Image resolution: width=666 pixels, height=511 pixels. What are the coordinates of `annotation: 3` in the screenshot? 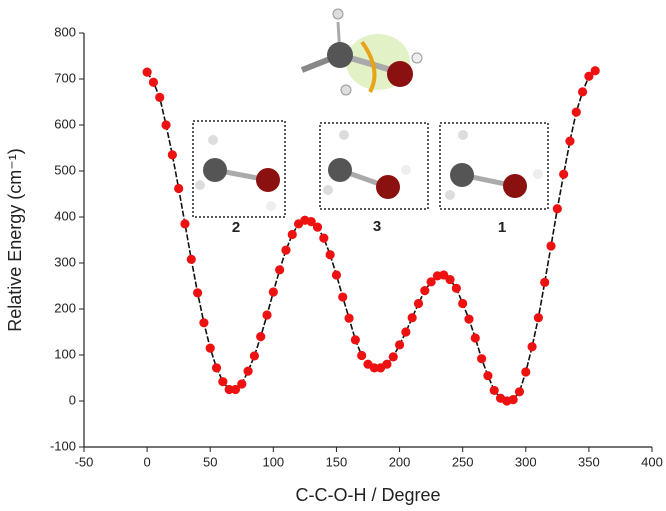 It's located at (377, 226).